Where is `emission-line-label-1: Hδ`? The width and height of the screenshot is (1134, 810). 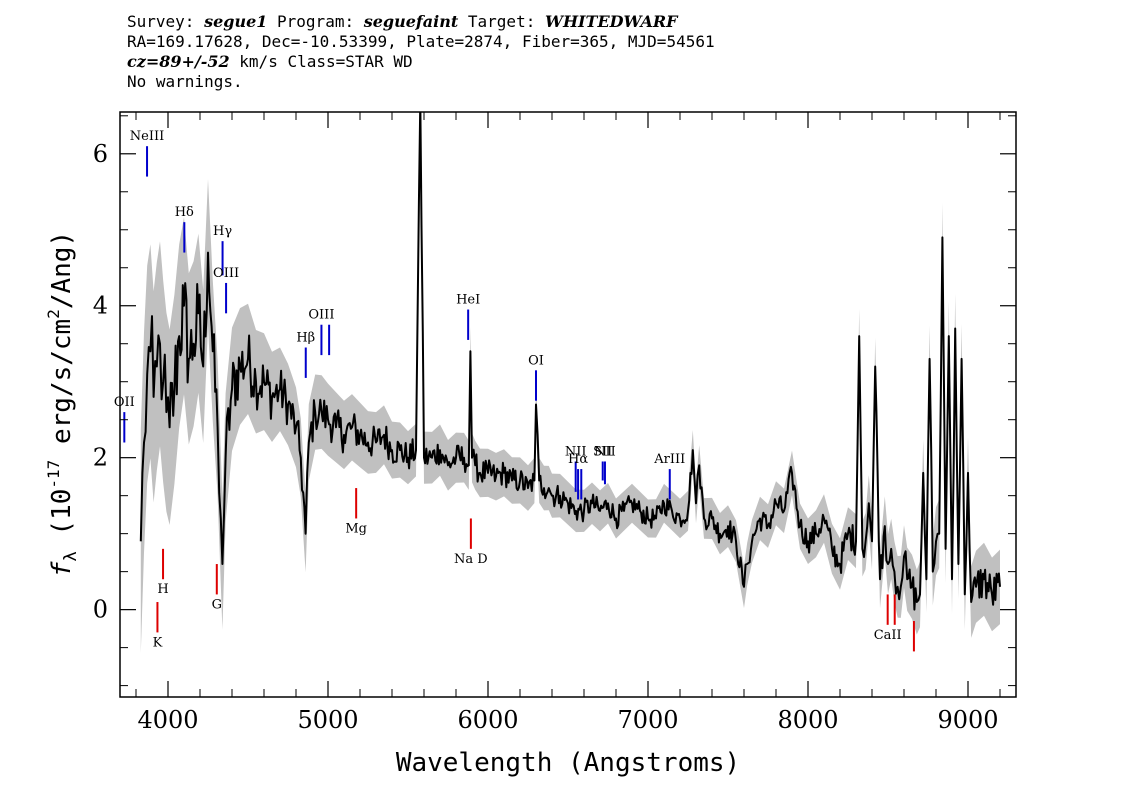
emission-line-label-1: Hδ is located at coordinates (184, 212).